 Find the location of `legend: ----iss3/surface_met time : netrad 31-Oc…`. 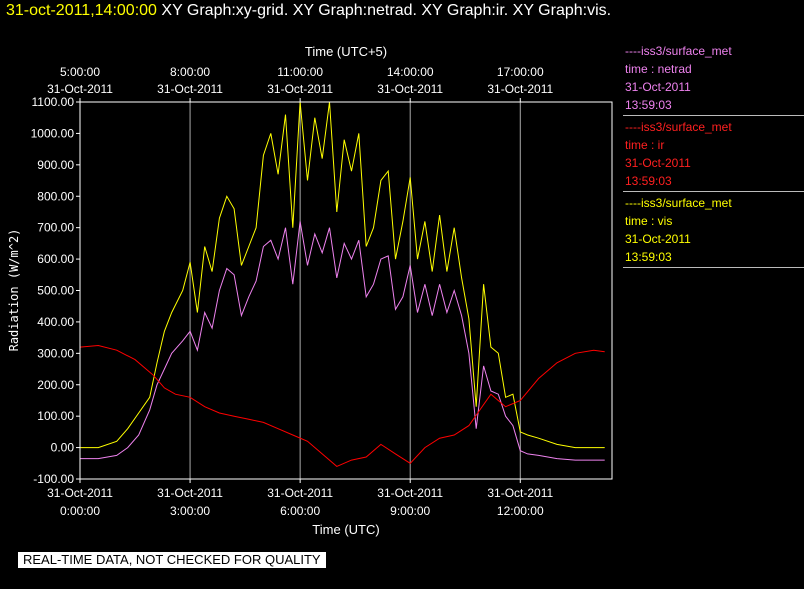

legend: ----iss3/surface_met time : netrad 31-Oc… is located at coordinates (713, 154).